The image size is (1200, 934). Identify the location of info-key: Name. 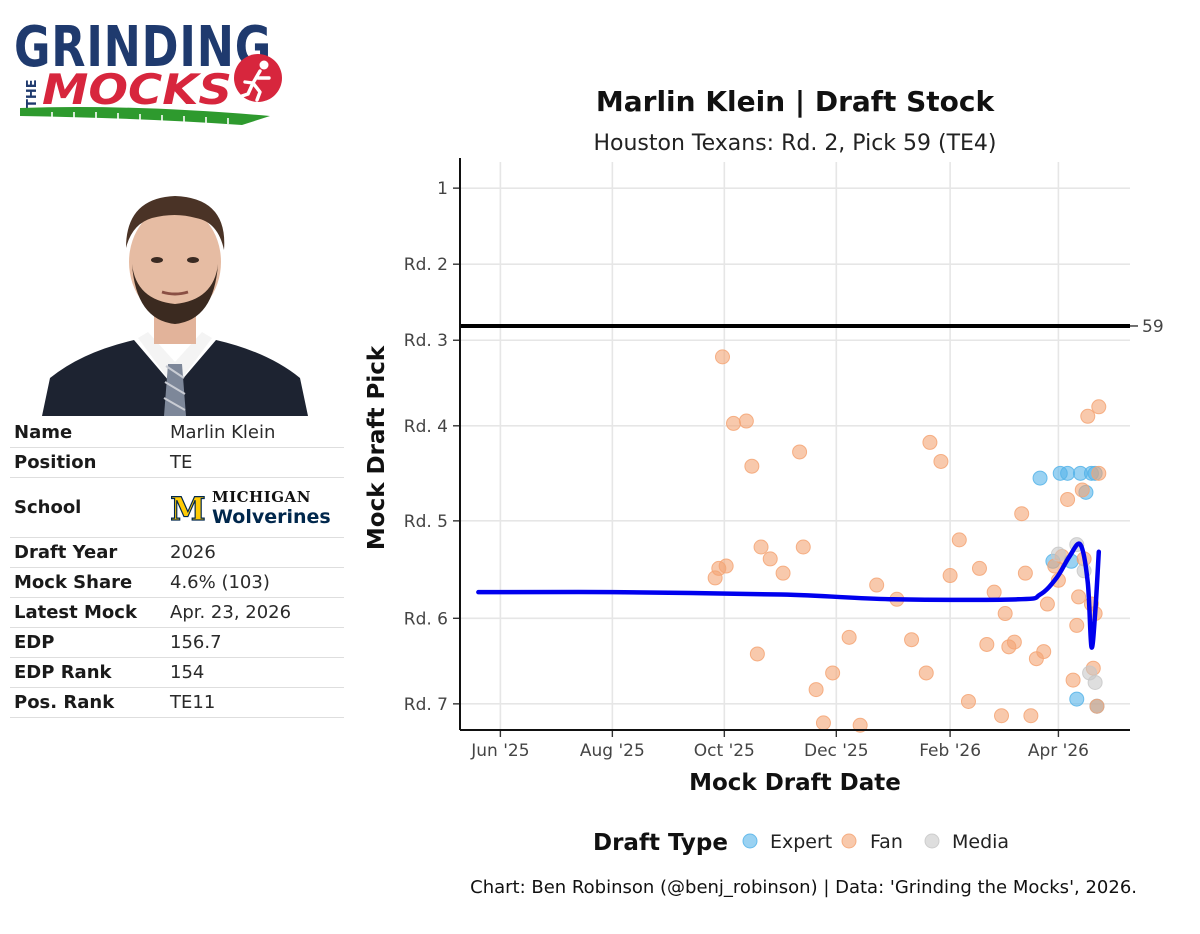
(88, 433).